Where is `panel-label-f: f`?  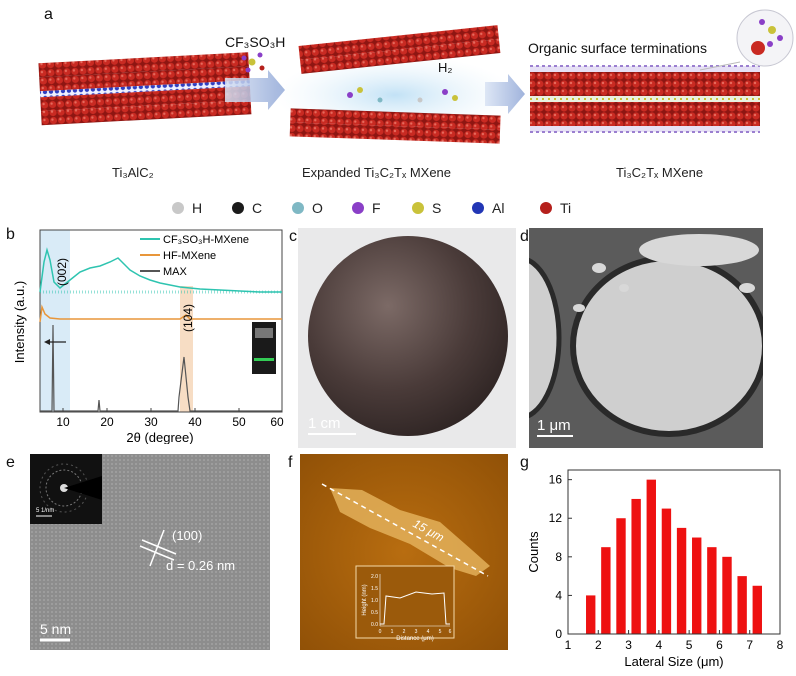
panel-label-f: f is located at coordinates (290, 462).